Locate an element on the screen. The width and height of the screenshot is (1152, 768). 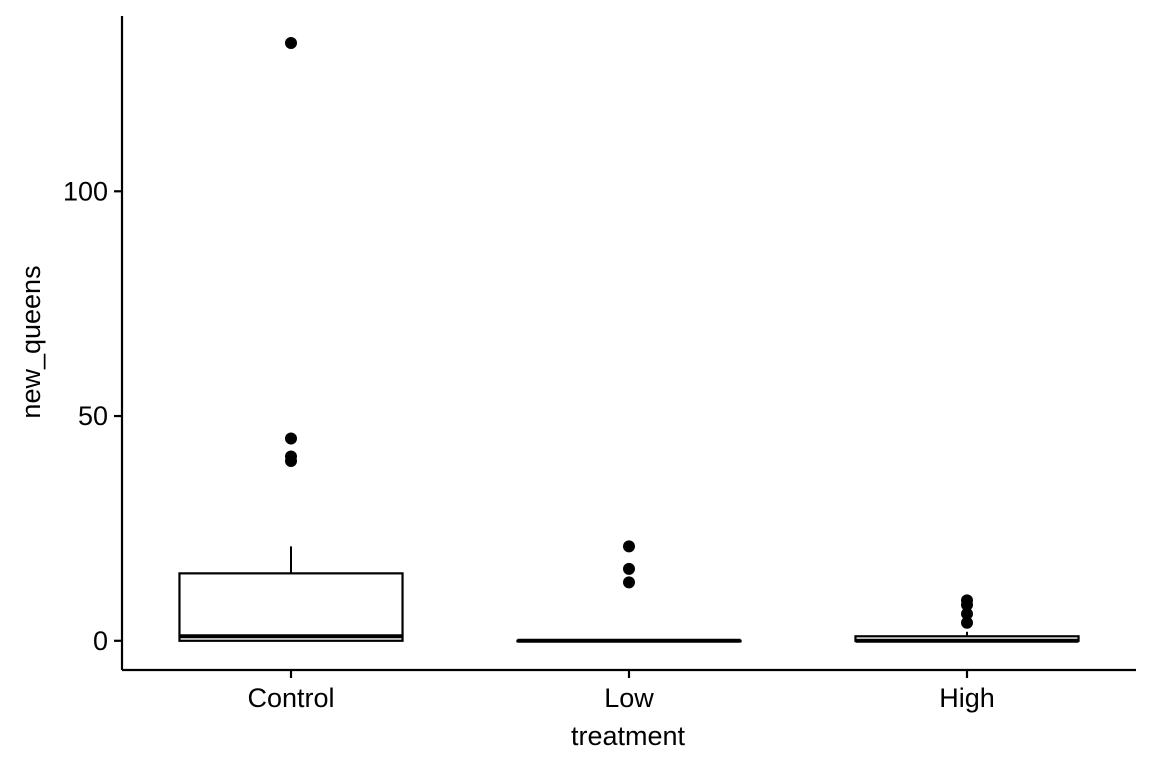
x-tick-label: High is located at coordinates (967, 698).